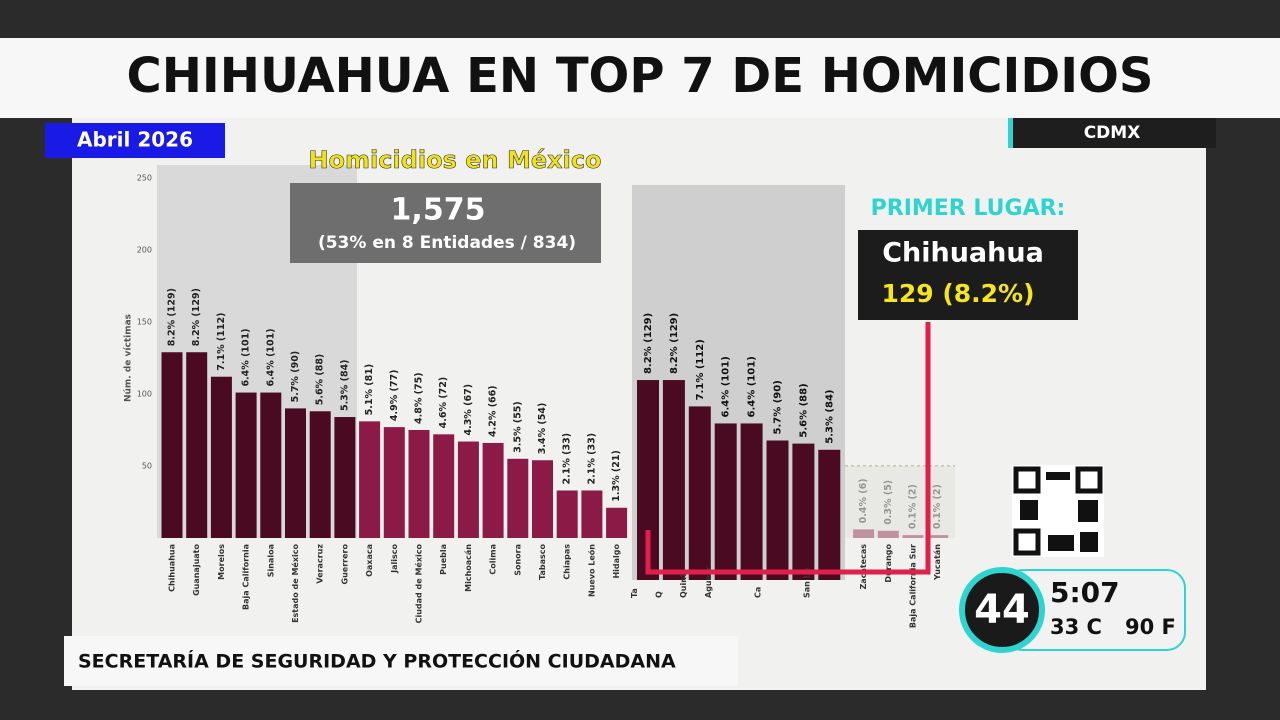 This screenshot has height=720, width=1280. Describe the element at coordinates (221, 562) in the screenshot. I see `x-tick-label: Morelos` at that location.